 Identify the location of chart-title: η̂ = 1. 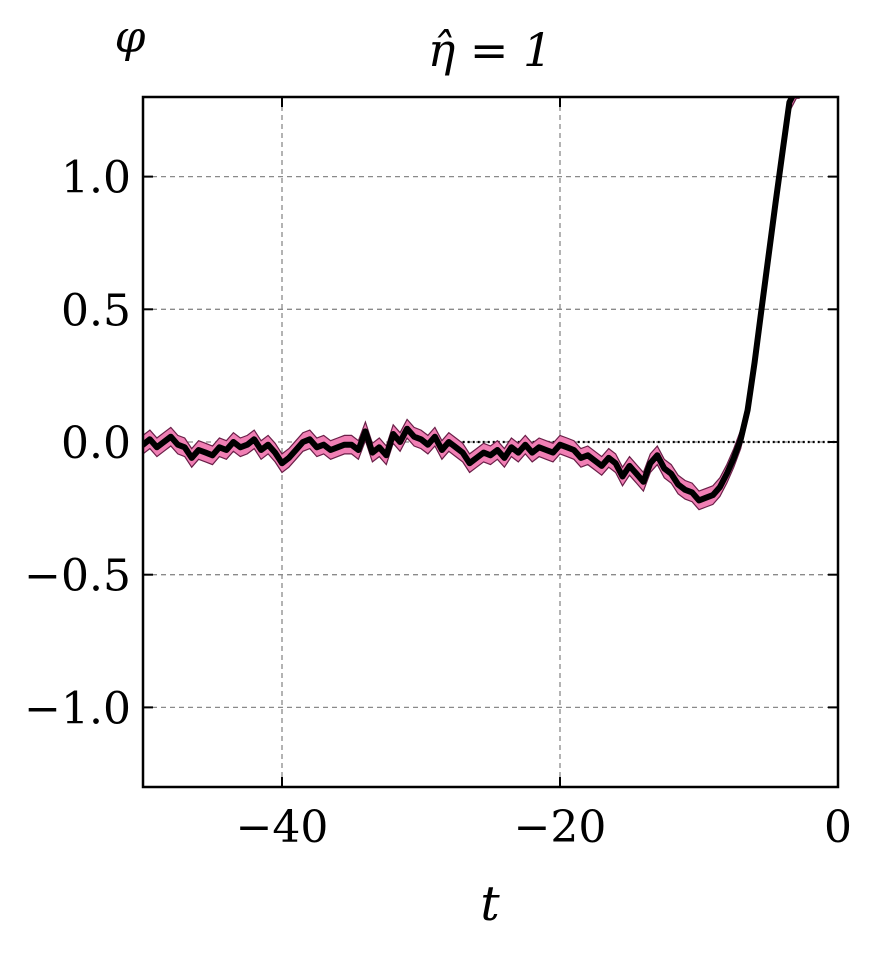
(490, 50).